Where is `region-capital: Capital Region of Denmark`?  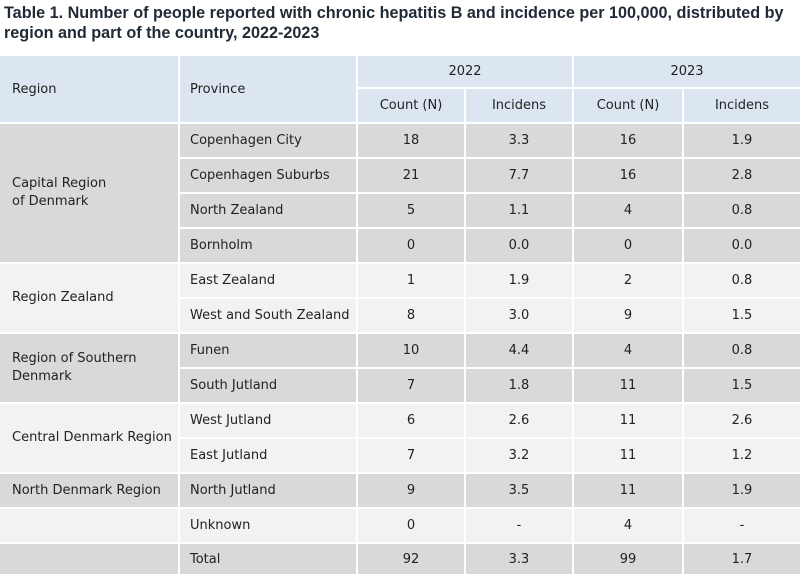
region-capital: Capital Region of Denmark is located at coordinates (90, 194).